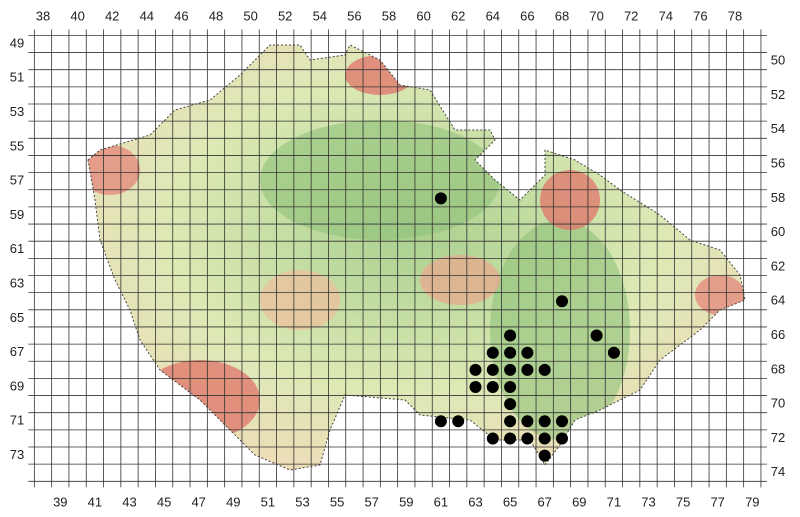 The image size is (800, 517). What do you see at coordinates (17, 454) in the screenshot?
I see `left-label: 73` at bounding box center [17, 454].